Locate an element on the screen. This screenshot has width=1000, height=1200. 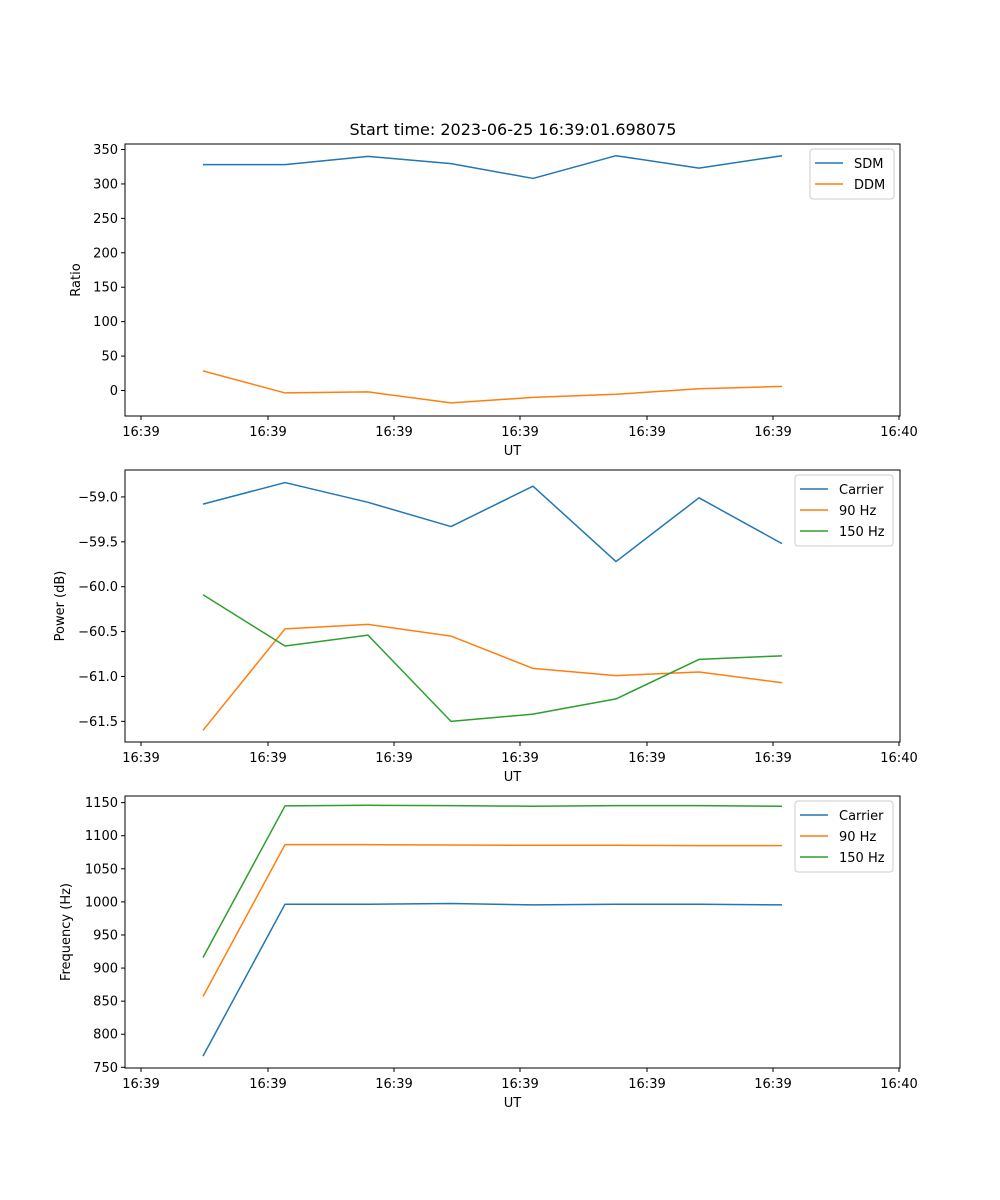
ratio-x-tick-label: 16:40 is located at coordinates (898, 432).